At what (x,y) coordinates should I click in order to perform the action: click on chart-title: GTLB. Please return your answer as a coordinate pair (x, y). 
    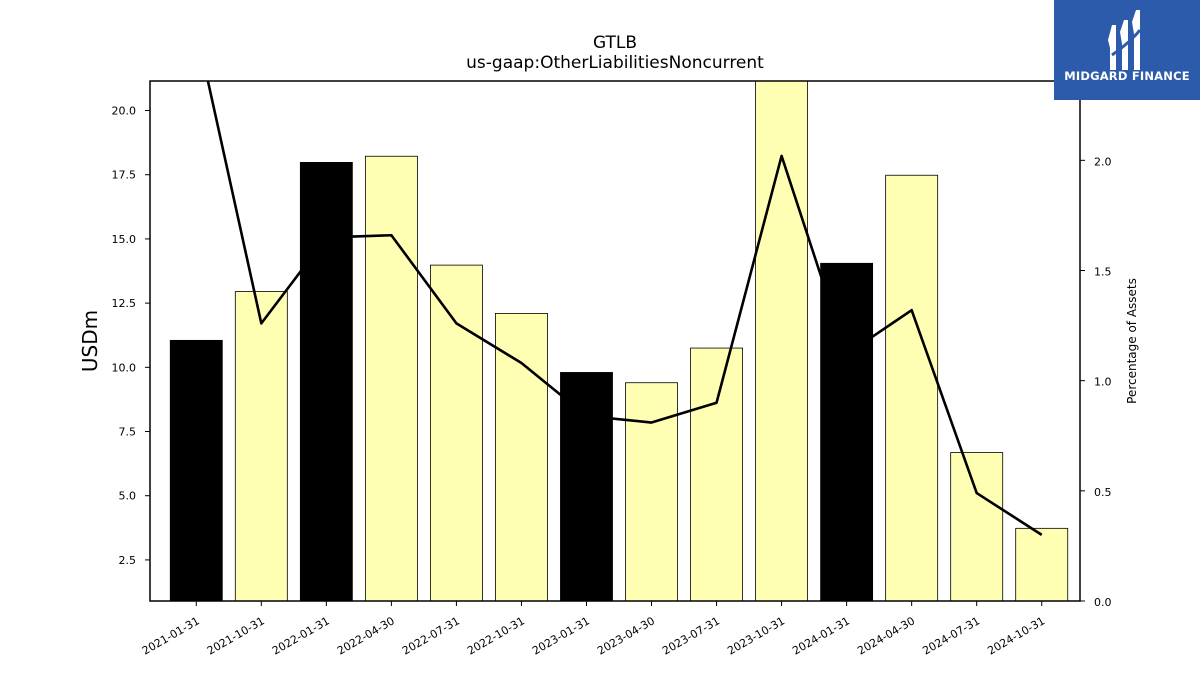
    Looking at the image, I should click on (615, 43).